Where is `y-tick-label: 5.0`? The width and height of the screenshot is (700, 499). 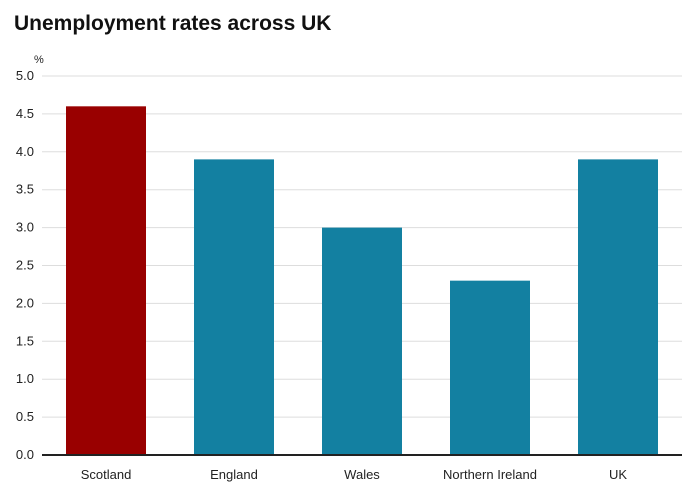
y-tick-label: 5.0 is located at coordinates (25, 75).